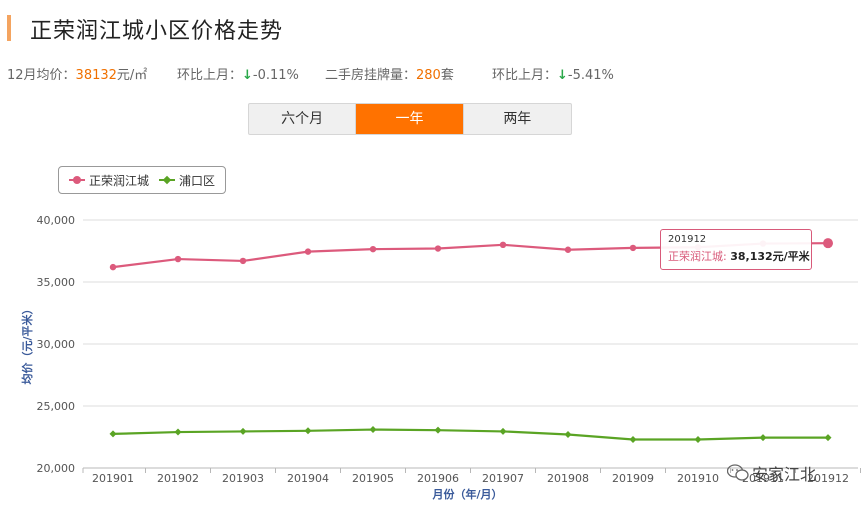 The image size is (866, 511). What do you see at coordinates (157, 31) in the screenshot?
I see `page-title: 正荣润江城小区价格走势` at bounding box center [157, 31].